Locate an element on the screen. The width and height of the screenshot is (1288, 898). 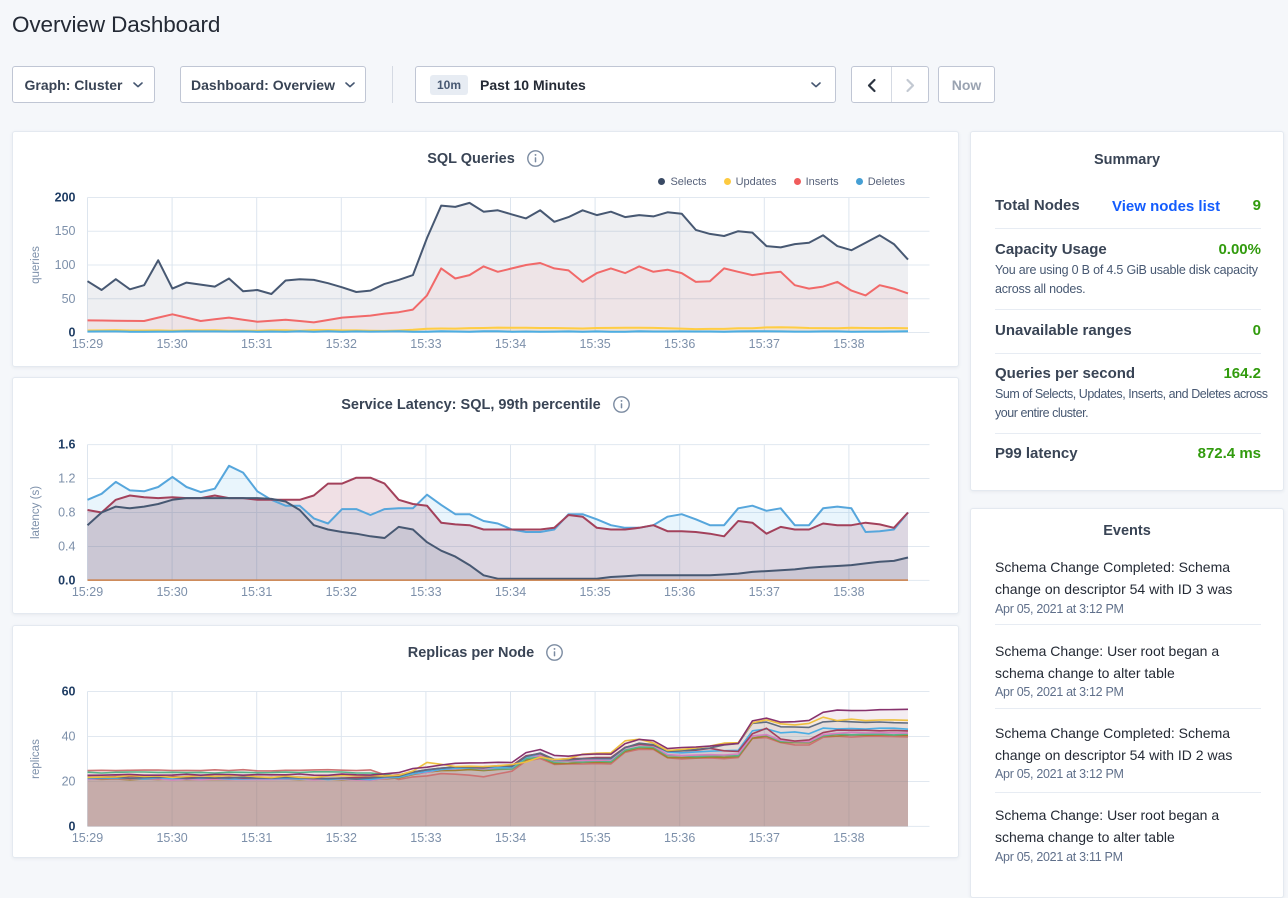
svg-text: 40 is located at coordinates (69, 737).